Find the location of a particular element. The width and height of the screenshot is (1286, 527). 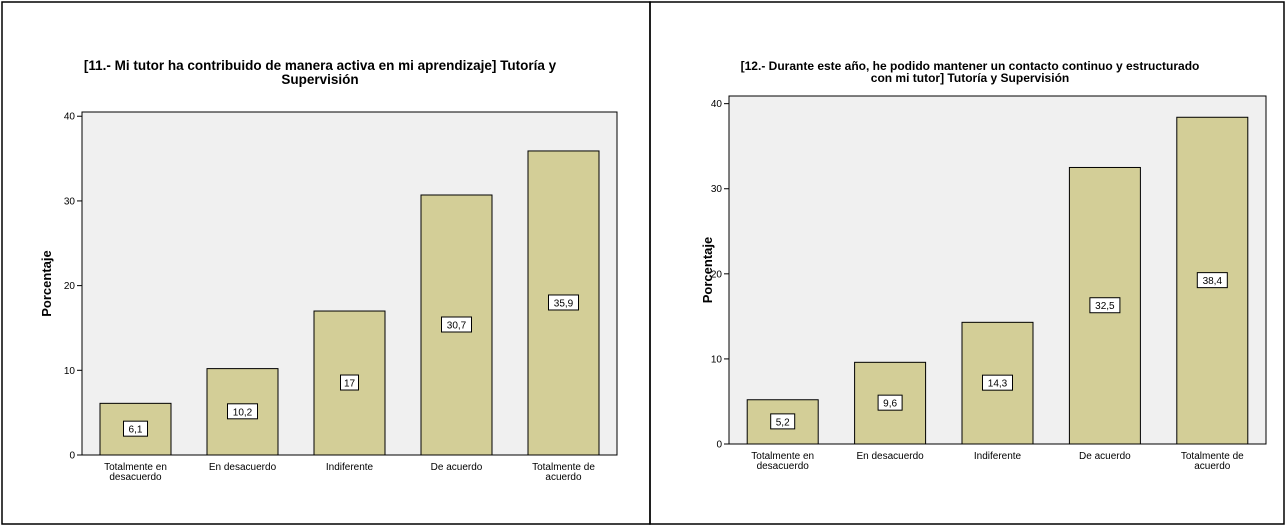

data-label: 14,3 is located at coordinates (998, 384).